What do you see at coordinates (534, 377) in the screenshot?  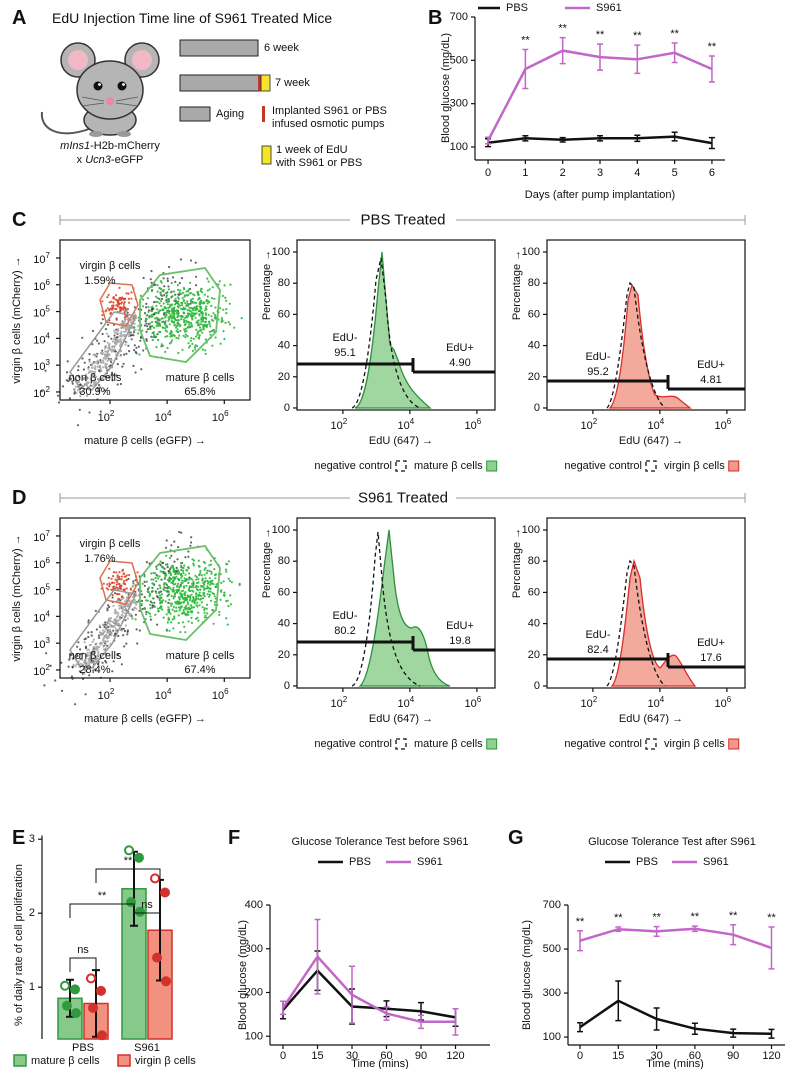 I see `y-tick-label: 20` at bounding box center [534, 377].